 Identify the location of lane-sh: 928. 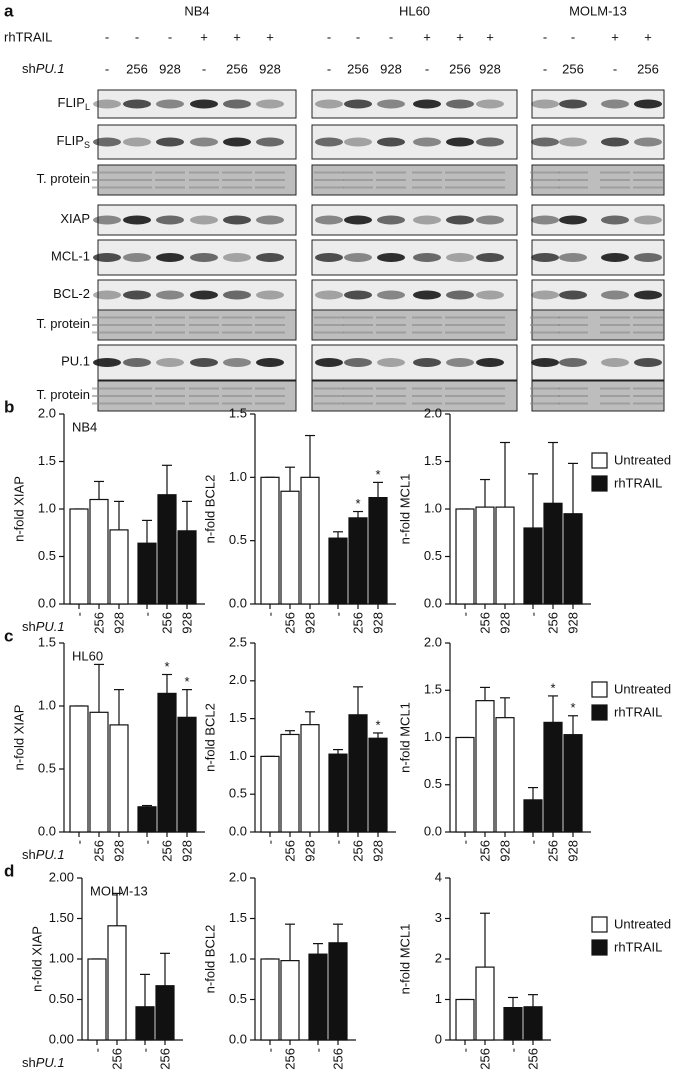
(490, 68).